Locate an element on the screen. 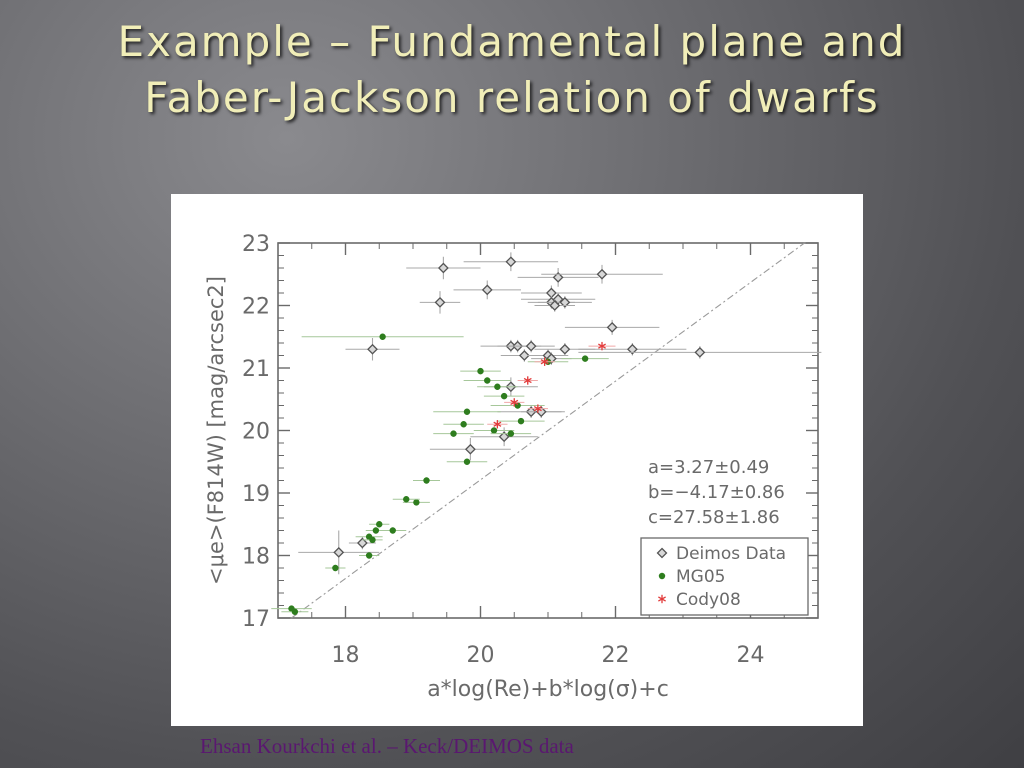 This screenshot has height=768, width=1024. legend-marker-circle is located at coordinates (662, 576).